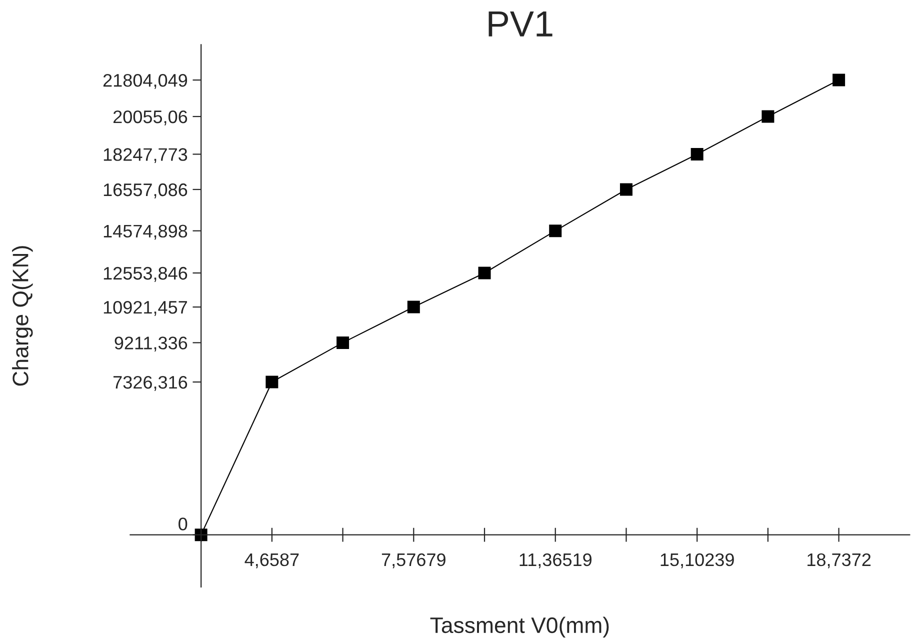  Describe the element at coordinates (183, 524) in the screenshot. I see `y-tick-label: 0` at that location.